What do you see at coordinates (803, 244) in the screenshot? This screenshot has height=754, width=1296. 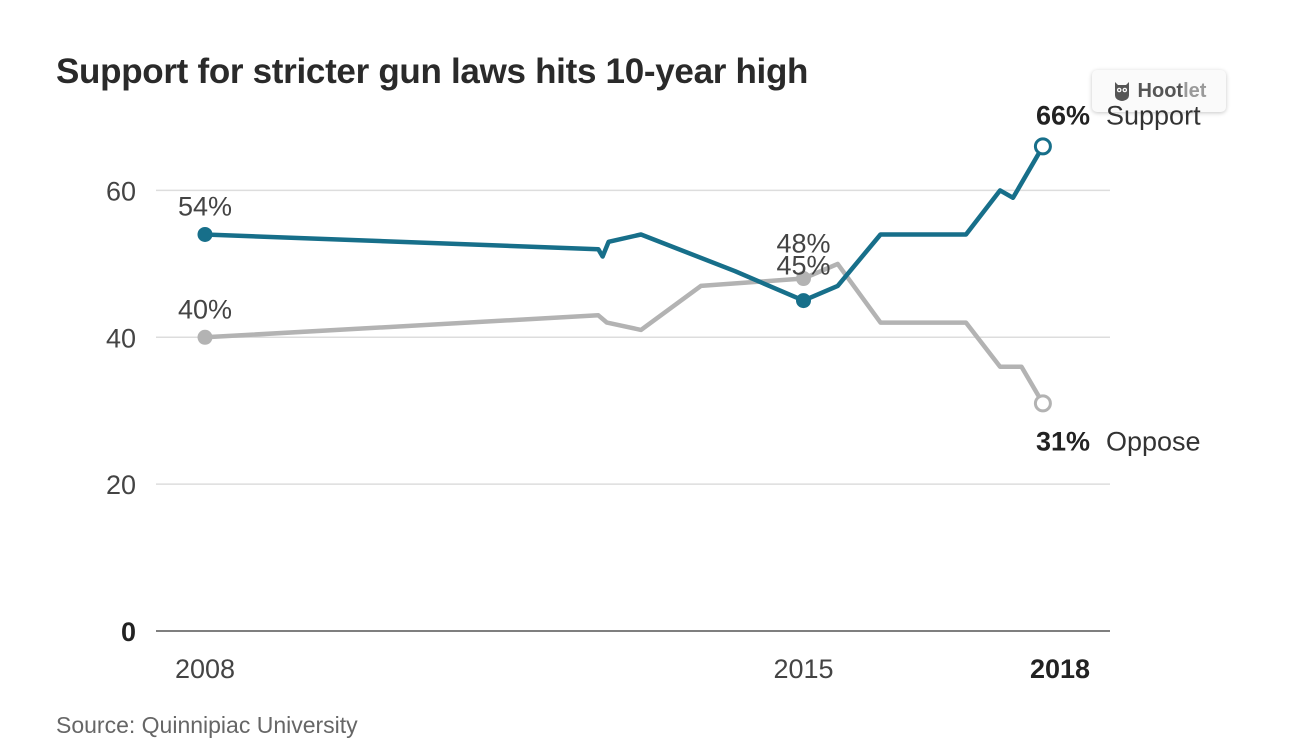 I see `data-label-oppose: 48%` at bounding box center [803, 244].